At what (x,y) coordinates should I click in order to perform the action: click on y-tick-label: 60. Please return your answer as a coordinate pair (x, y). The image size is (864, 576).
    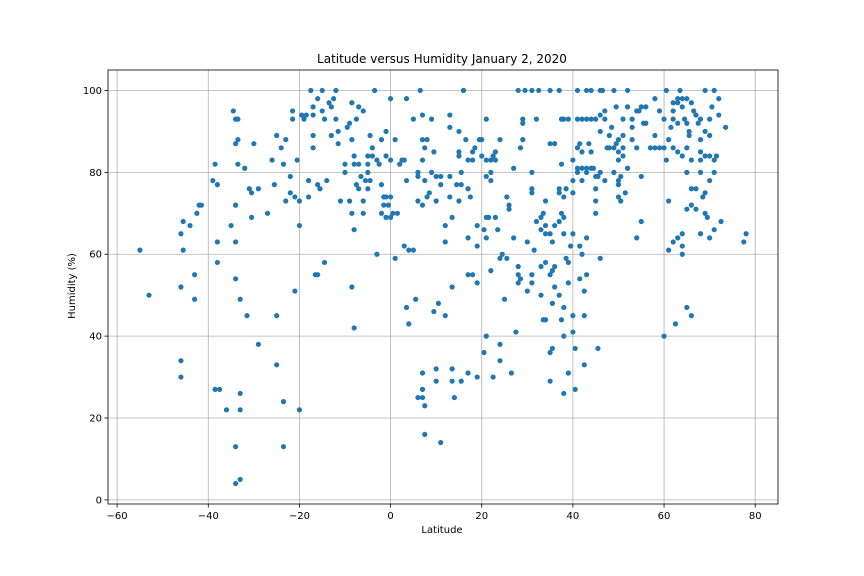
    Looking at the image, I should click on (95, 255).